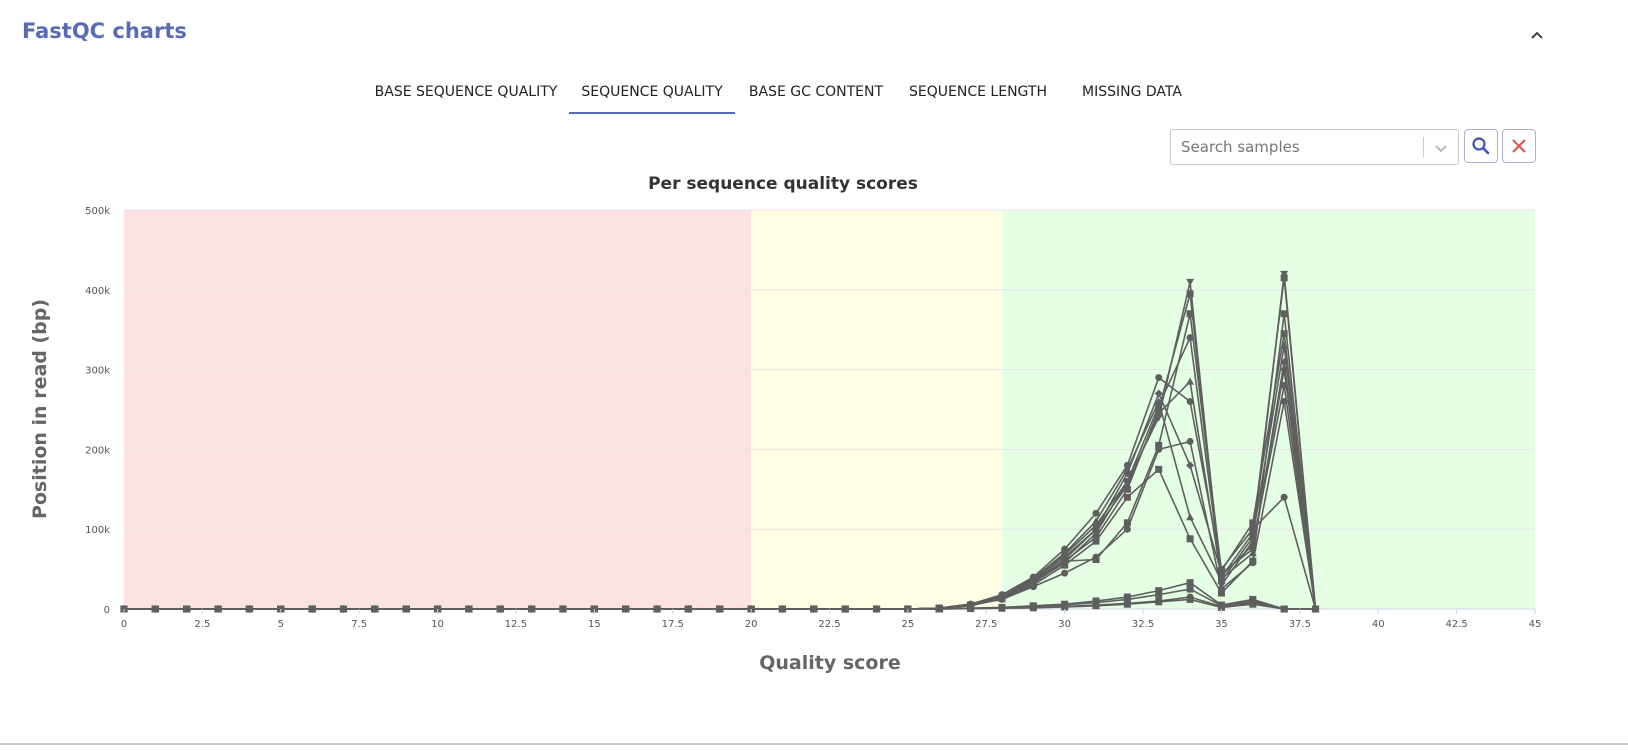  I want to click on panel-title: FastQC charts, so click(104, 31).